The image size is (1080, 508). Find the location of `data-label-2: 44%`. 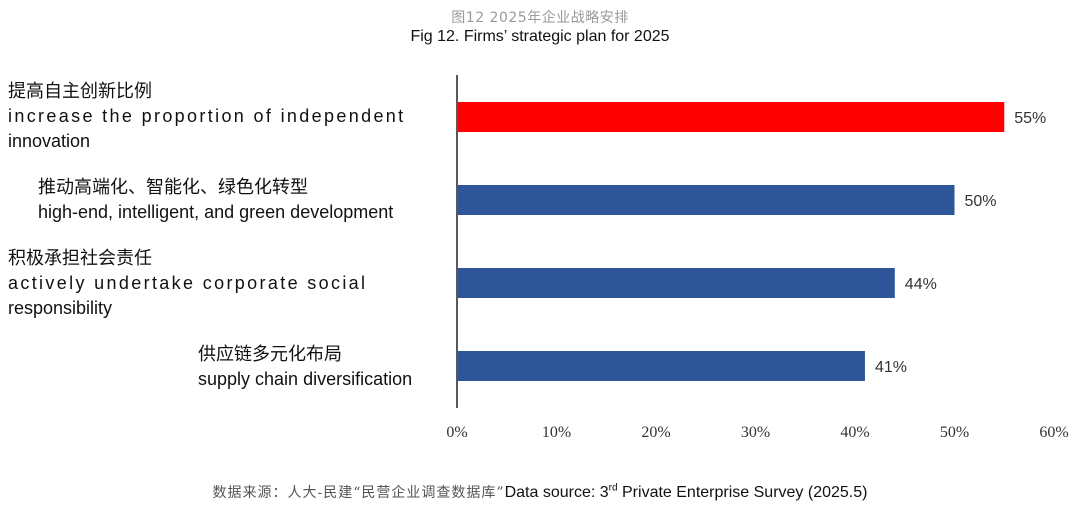

data-label-2: 44% is located at coordinates (921, 284).